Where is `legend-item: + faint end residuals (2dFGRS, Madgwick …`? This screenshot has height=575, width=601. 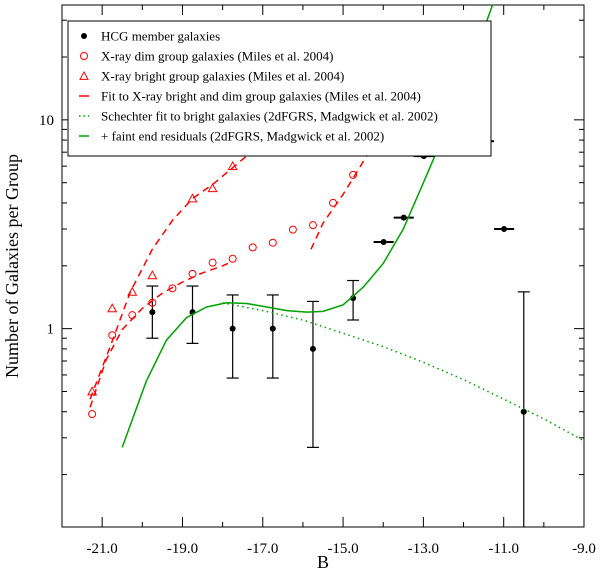
legend-item: + faint end residuals (2dFGRS, Madgwick … is located at coordinates (231, 136).